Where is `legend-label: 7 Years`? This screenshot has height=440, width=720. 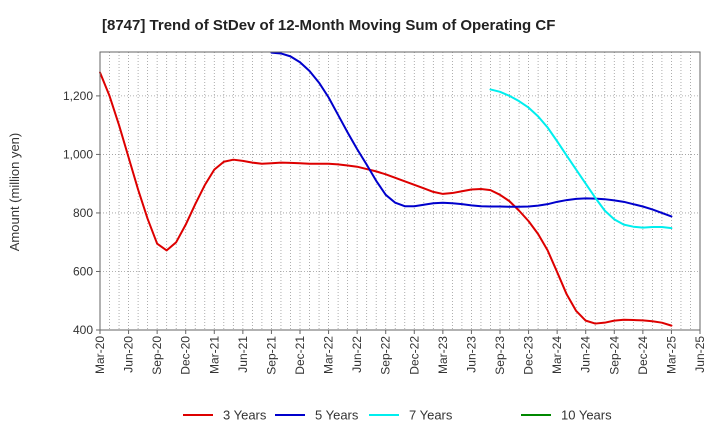 legend-label: 7 Years is located at coordinates (431, 415).